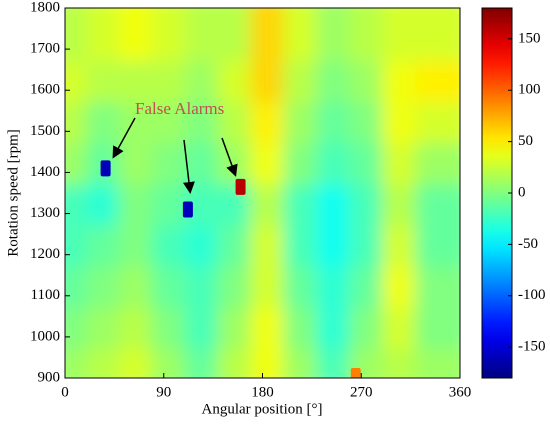  What do you see at coordinates (528, 244) in the screenshot?
I see `colorbar-tick-label: -50` at bounding box center [528, 244].